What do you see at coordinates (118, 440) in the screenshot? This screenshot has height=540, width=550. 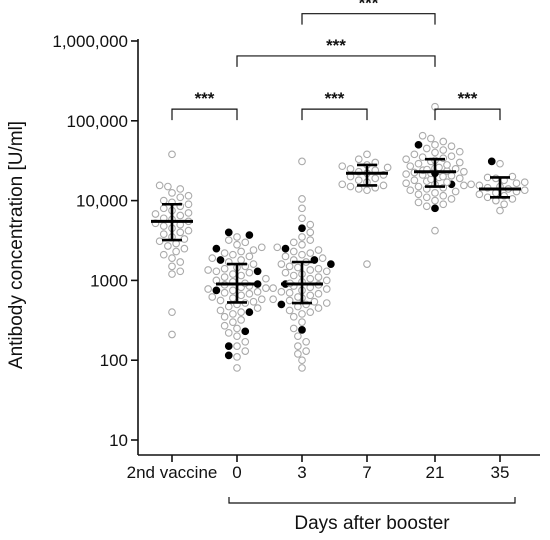 I see `y-tick-label: 10` at bounding box center [118, 440].